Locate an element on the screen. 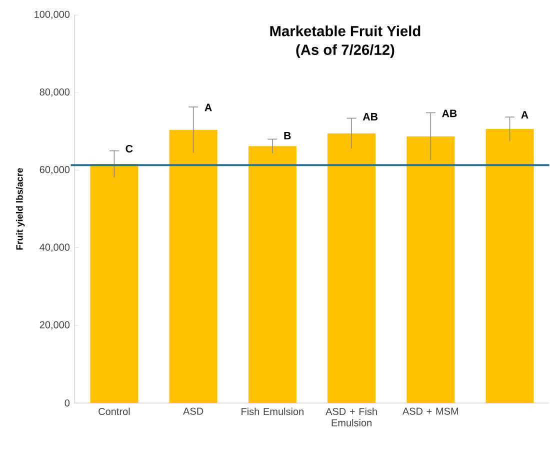  y-tick-label: 20,000 is located at coordinates (55, 325).